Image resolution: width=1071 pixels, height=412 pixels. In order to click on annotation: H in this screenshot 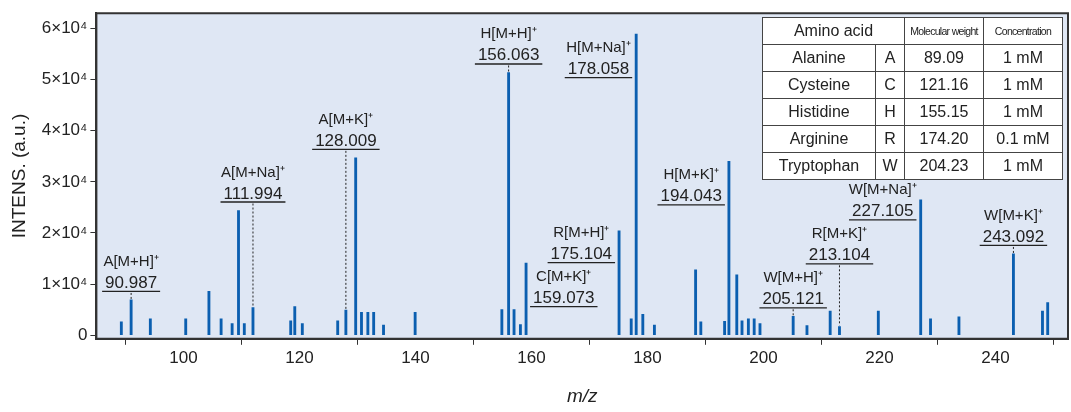, I will do `click(890, 112)`.